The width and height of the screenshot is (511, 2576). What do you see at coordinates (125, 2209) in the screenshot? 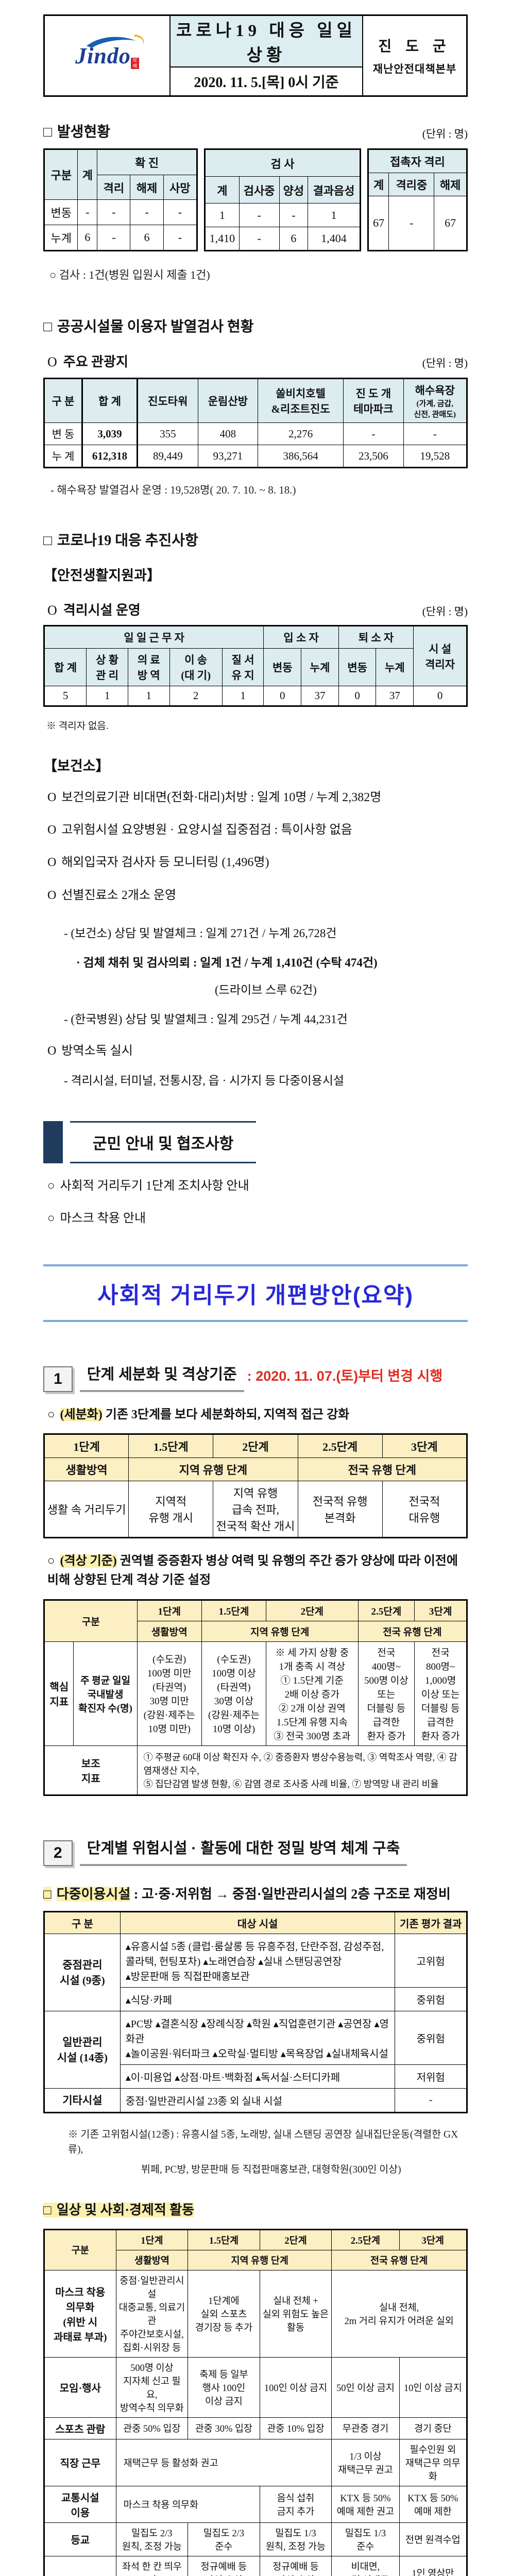
I see `daily-activity-title: 일상 및 사회·경제적 활동` at bounding box center [125, 2209].